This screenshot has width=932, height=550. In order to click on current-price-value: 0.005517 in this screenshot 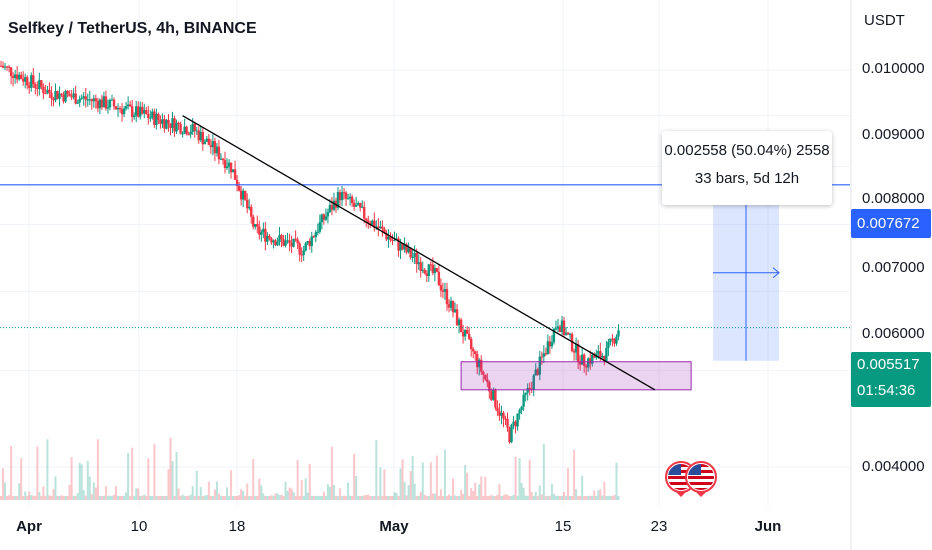, I will do `click(888, 364)`.